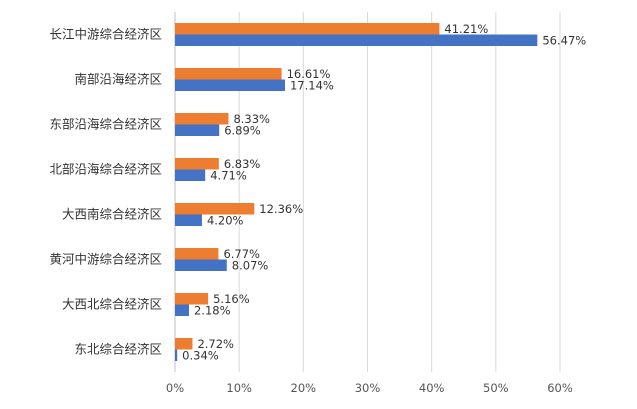  I want to click on data-label: 8.07%, so click(250, 266).